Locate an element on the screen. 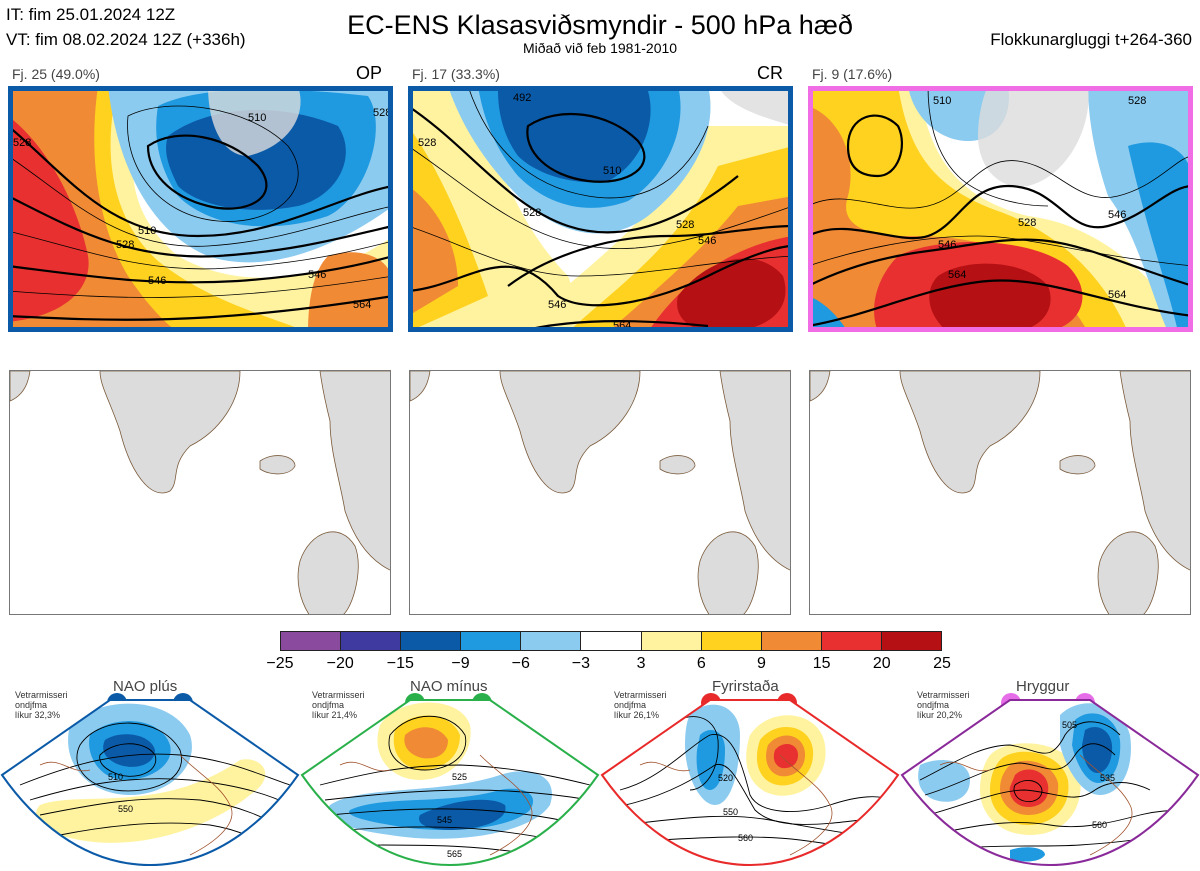 The height and width of the screenshot is (871, 1200). panel-2-label: Fj. 17 (33.3%) is located at coordinates (456, 74).